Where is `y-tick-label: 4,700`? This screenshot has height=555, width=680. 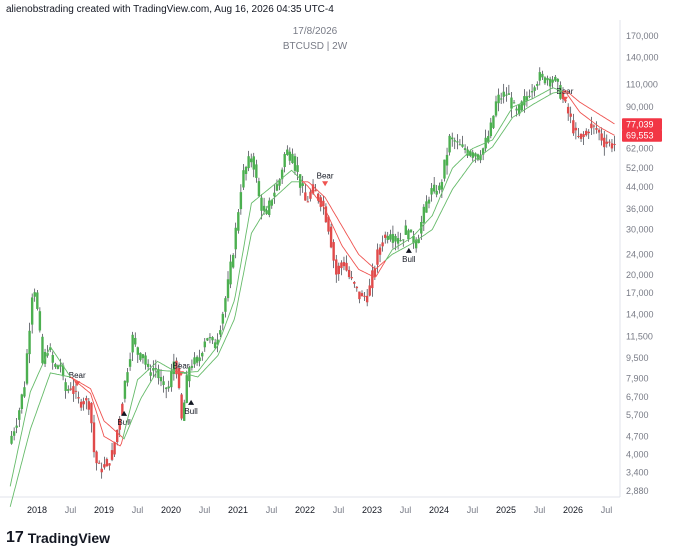
y-tick-label: 4,700 is located at coordinates (637, 436).